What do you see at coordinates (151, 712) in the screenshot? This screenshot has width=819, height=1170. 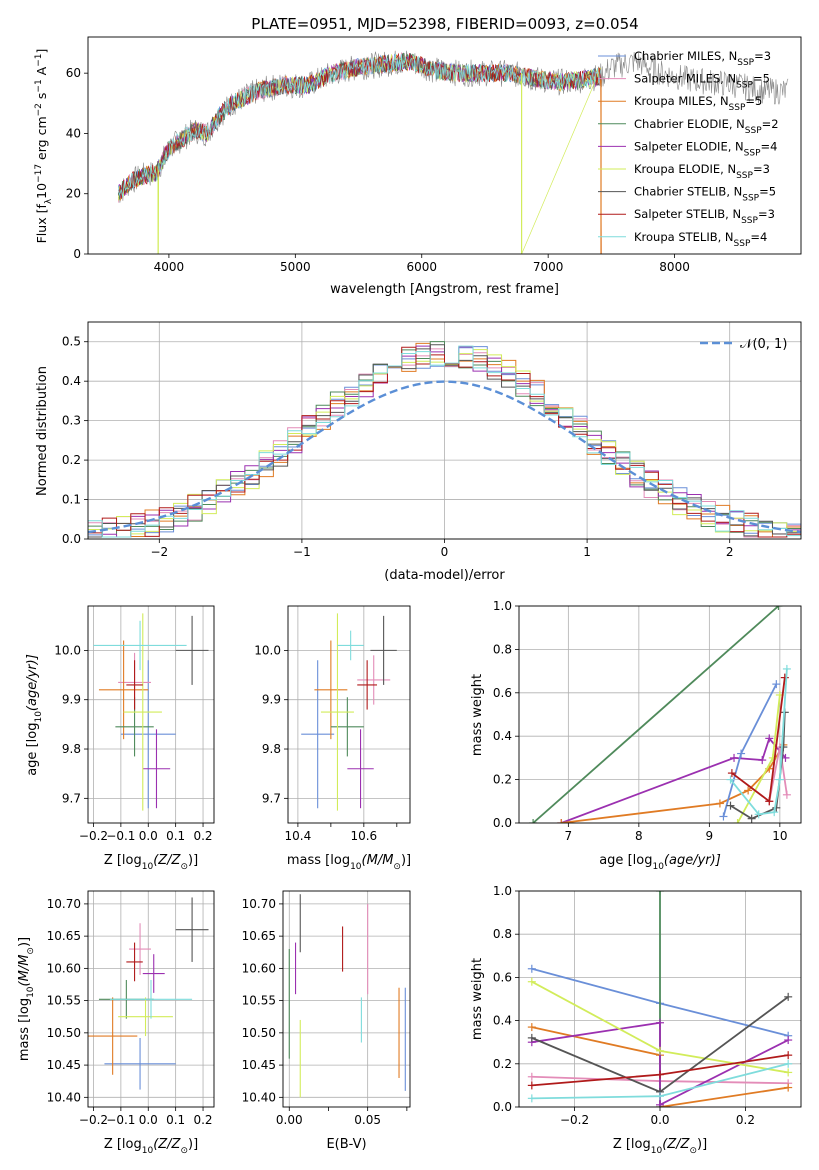 I see `age_vs_Z-errorbars` at bounding box center [151, 712].